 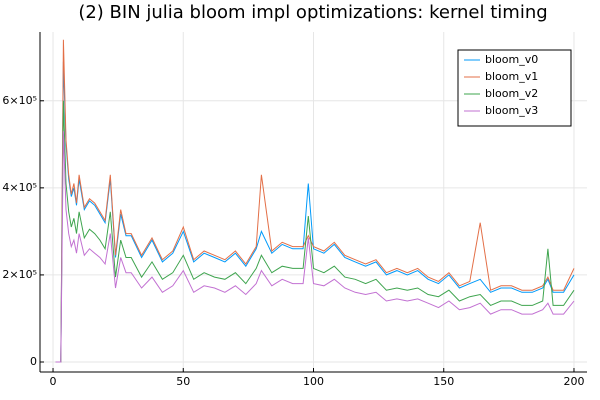 I want to click on x-tick-label: 150, so click(x=443, y=381).